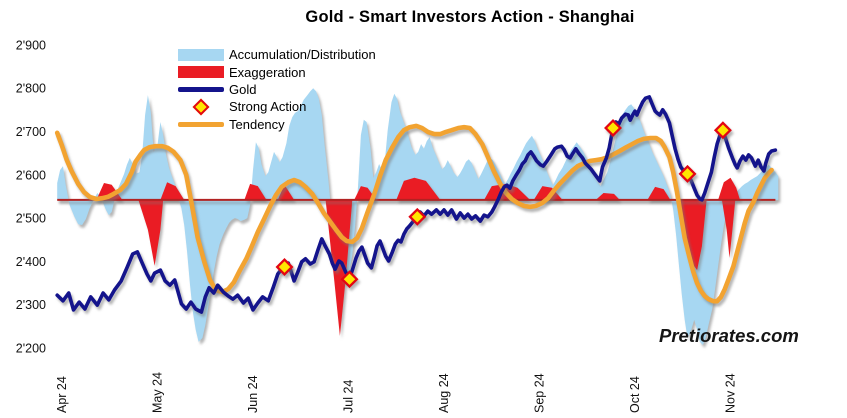 The height and width of the screenshot is (418, 847). What do you see at coordinates (31, 305) in the screenshot?
I see `y-tick-label: 2'300` at bounding box center [31, 305].